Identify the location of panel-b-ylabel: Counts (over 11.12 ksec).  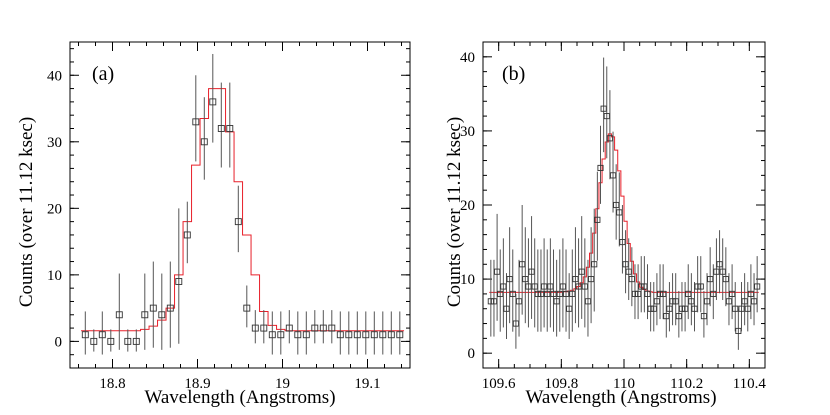
(454, 212).